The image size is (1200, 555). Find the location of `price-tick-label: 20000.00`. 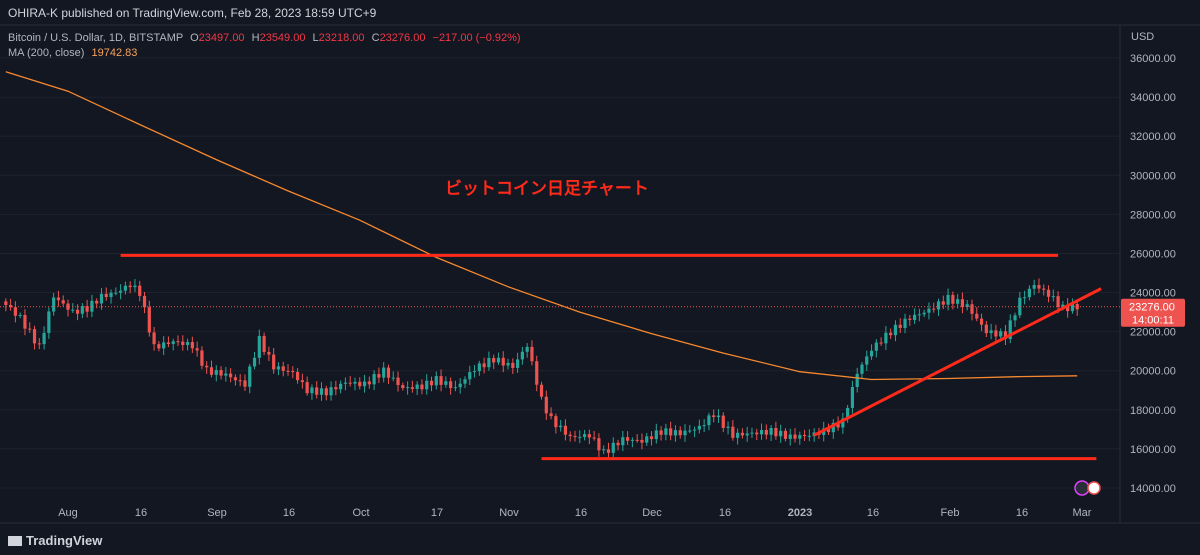

price-tick-label: 20000.00 is located at coordinates (1153, 372).